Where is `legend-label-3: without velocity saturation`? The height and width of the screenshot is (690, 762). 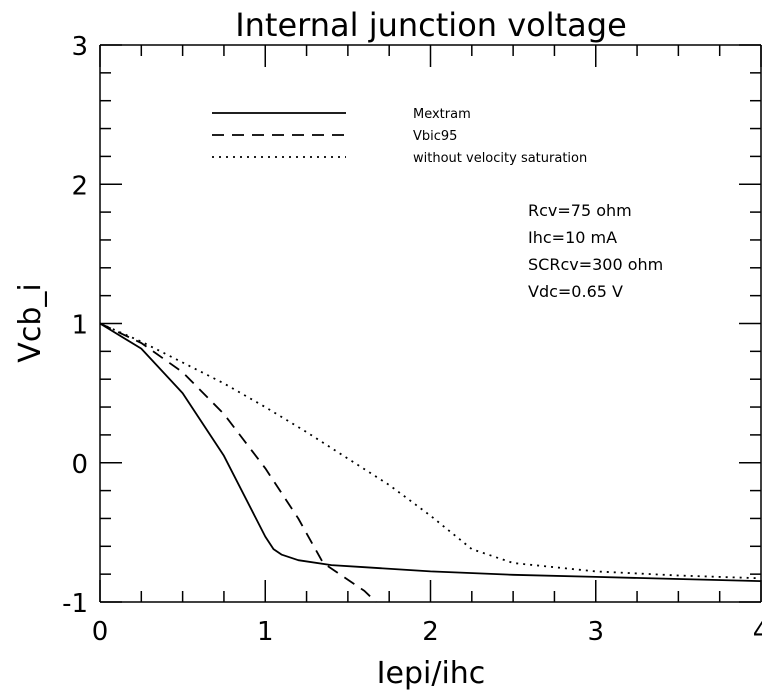
legend-label-3: without velocity saturation is located at coordinates (500, 158).